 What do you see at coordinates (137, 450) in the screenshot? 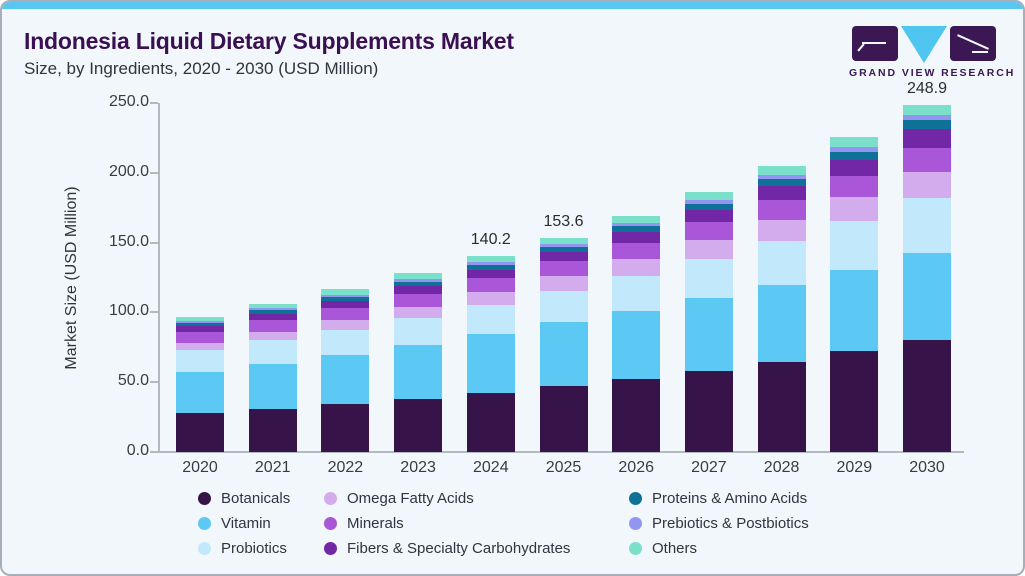
I see `y-tick-label: 0.0` at bounding box center [137, 450].